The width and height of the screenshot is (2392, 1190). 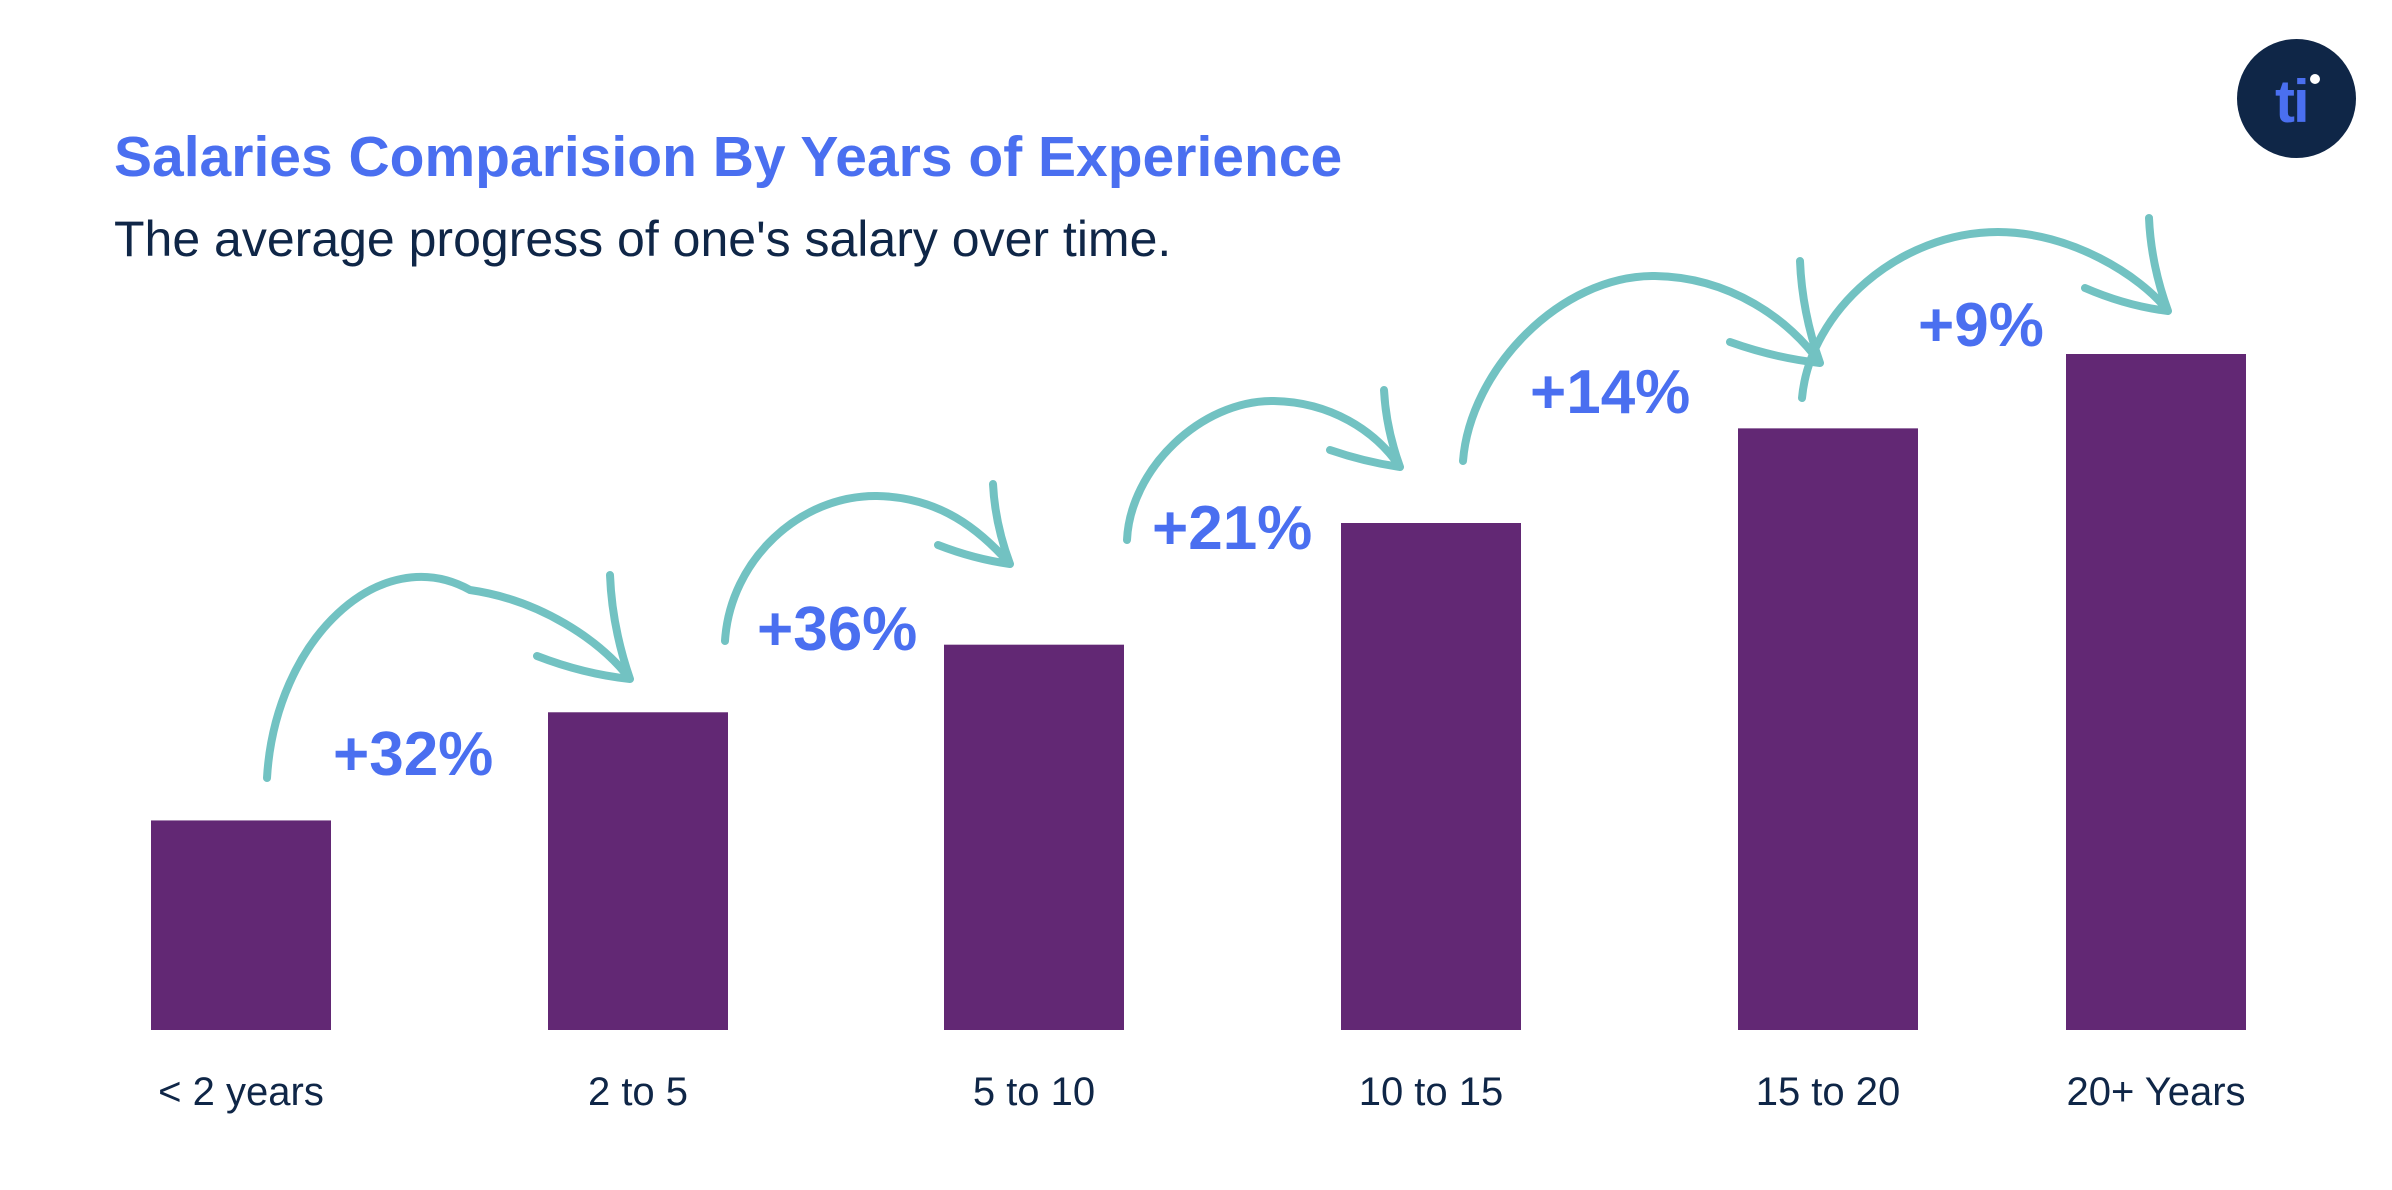 I want to click on category-label: 5 to 10, so click(x=1034, y=1092).